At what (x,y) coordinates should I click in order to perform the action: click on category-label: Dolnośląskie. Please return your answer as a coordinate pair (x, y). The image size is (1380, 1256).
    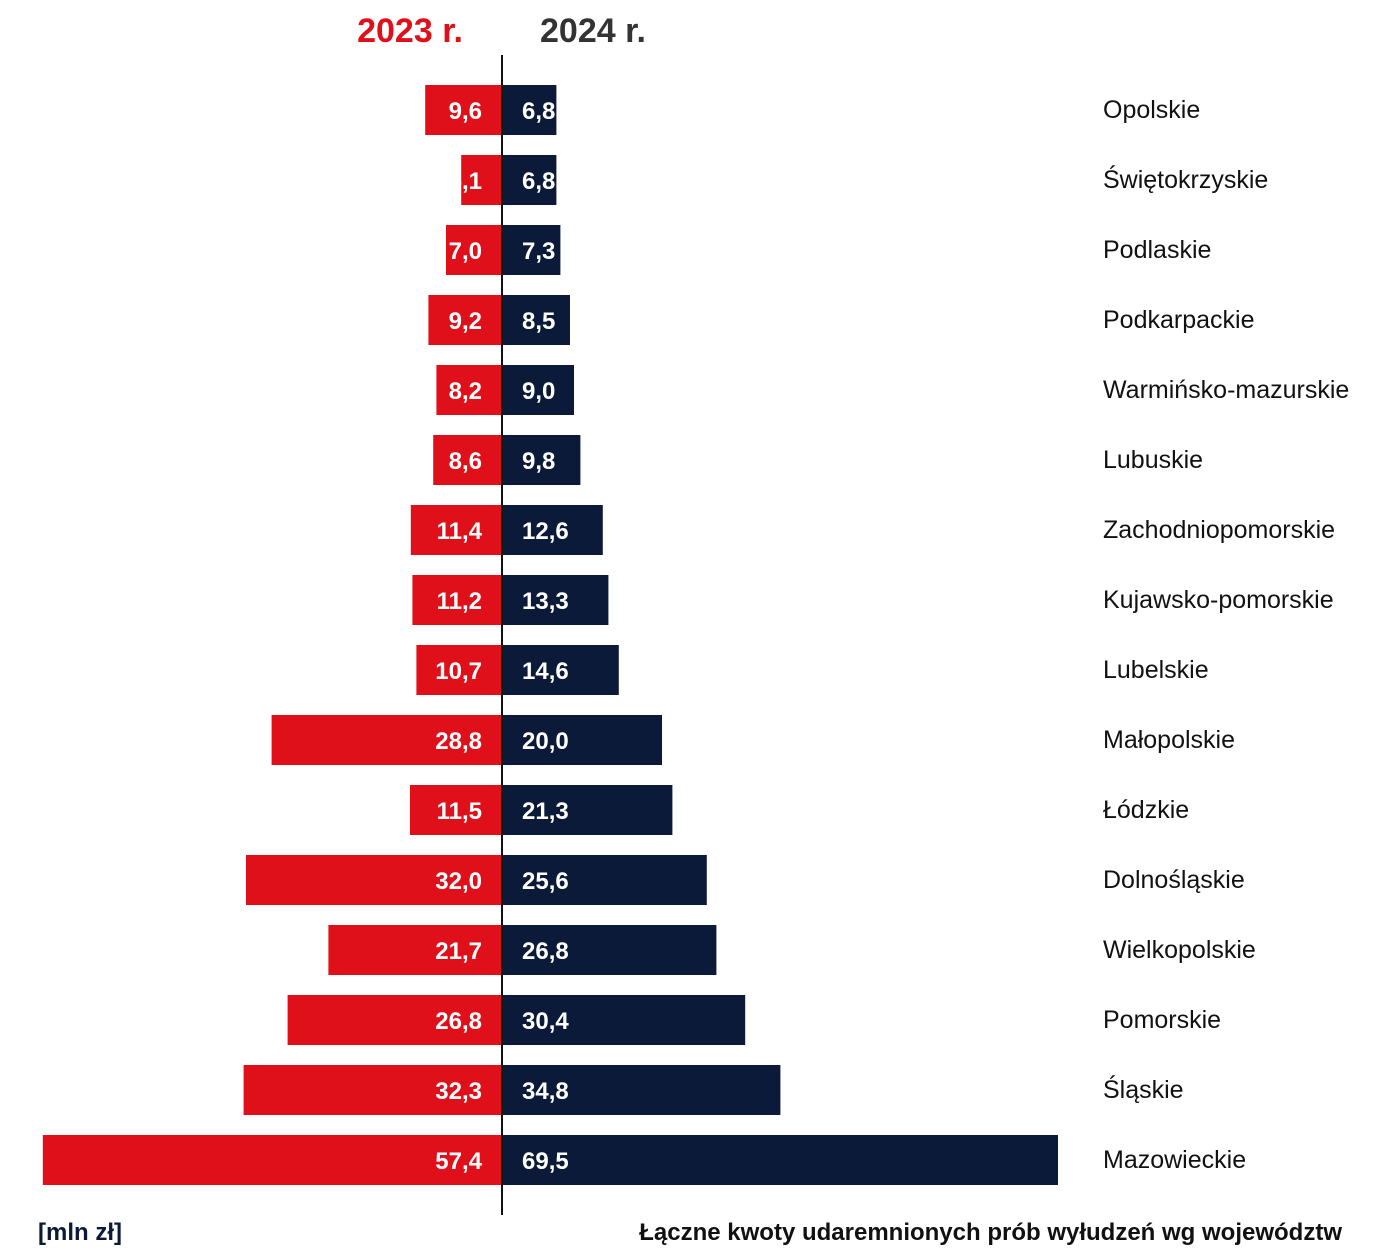
    Looking at the image, I should click on (1174, 880).